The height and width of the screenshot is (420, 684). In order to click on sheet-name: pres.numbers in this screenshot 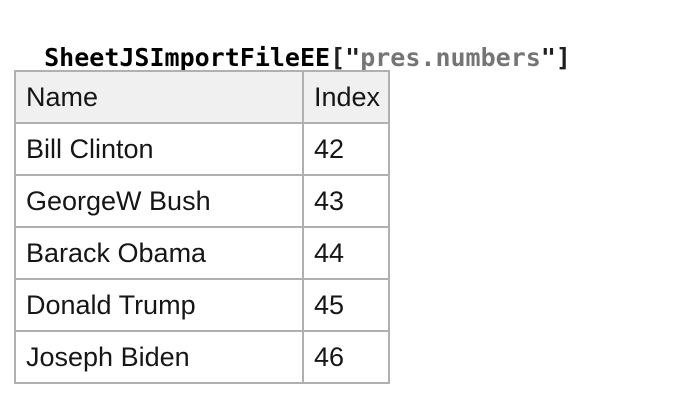, I will do `click(450, 57)`.